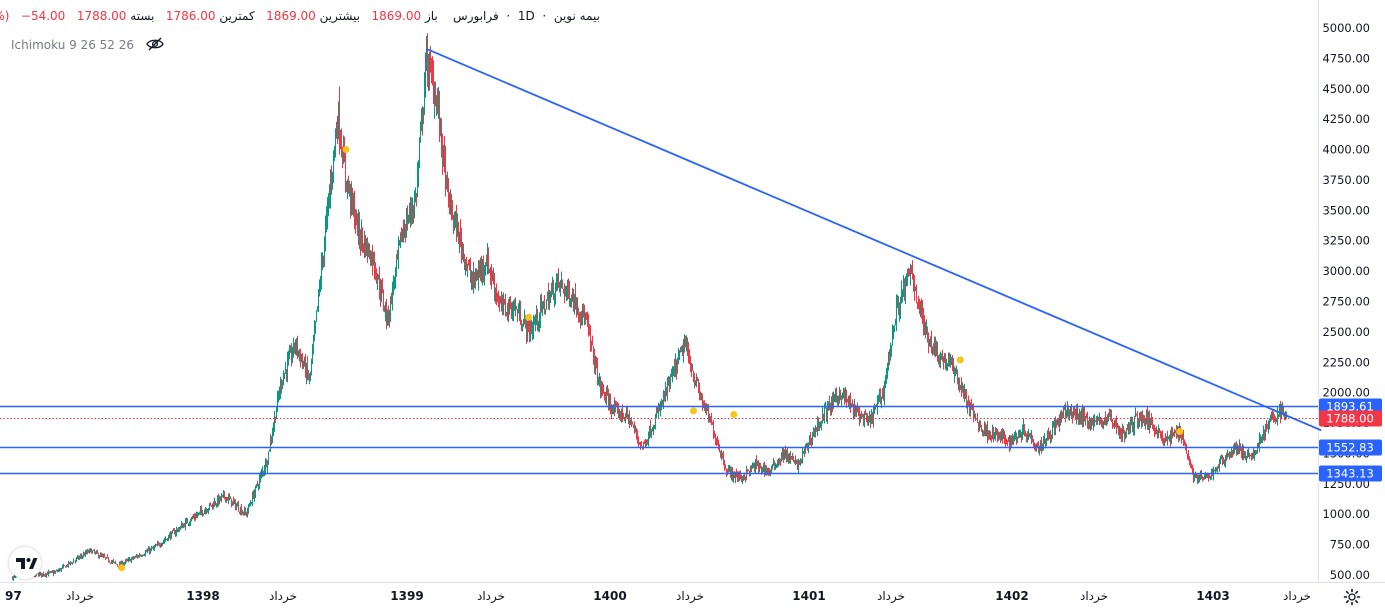 Image resolution: width=1385 pixels, height=612 pixels. Describe the element at coordinates (1346, 393) in the screenshot. I see `y-tick-label: 2000.00` at that location.